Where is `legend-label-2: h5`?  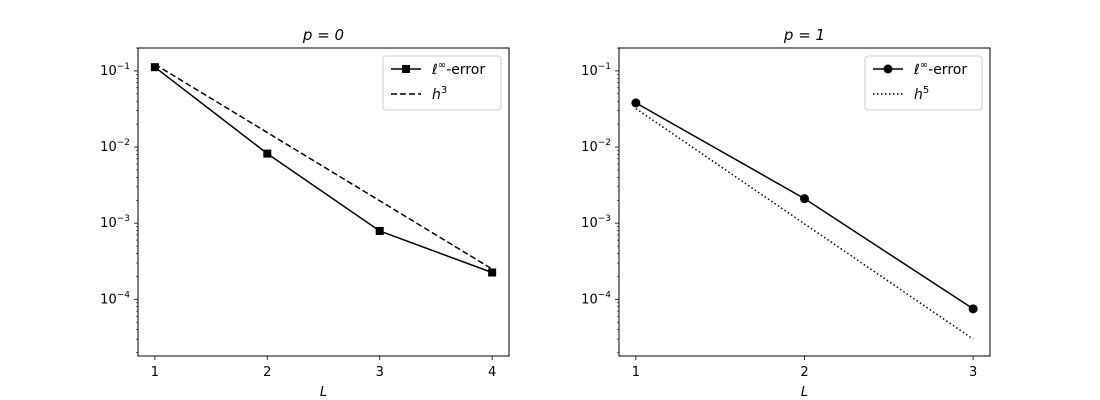
legend-label-2: h5 is located at coordinates (921, 94).